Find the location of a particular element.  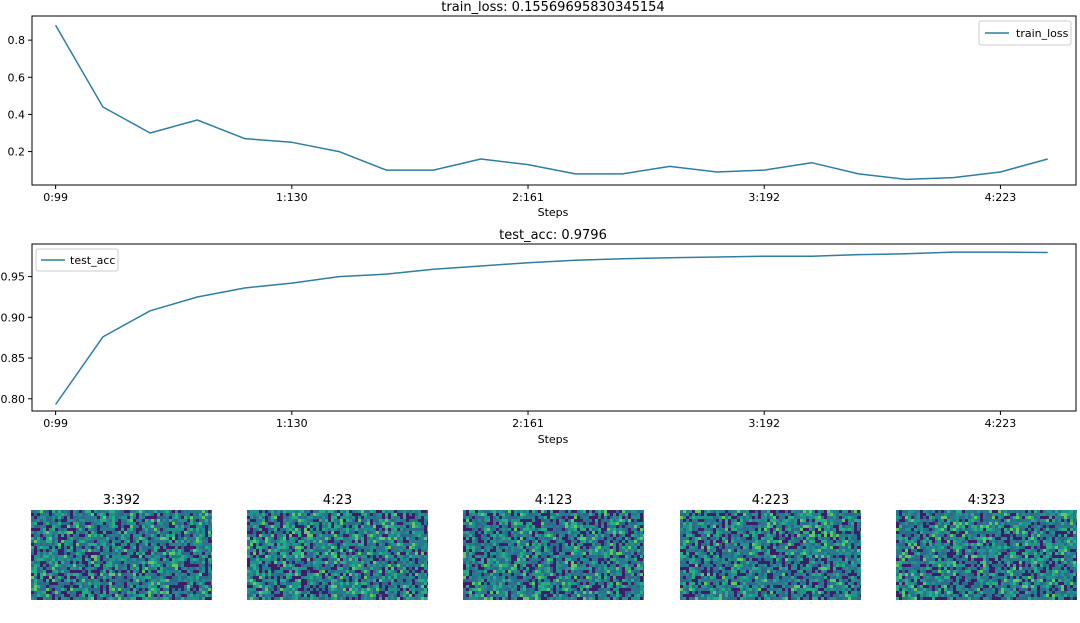

test-acc-xtick-label: 0:99 is located at coordinates (55, 423).